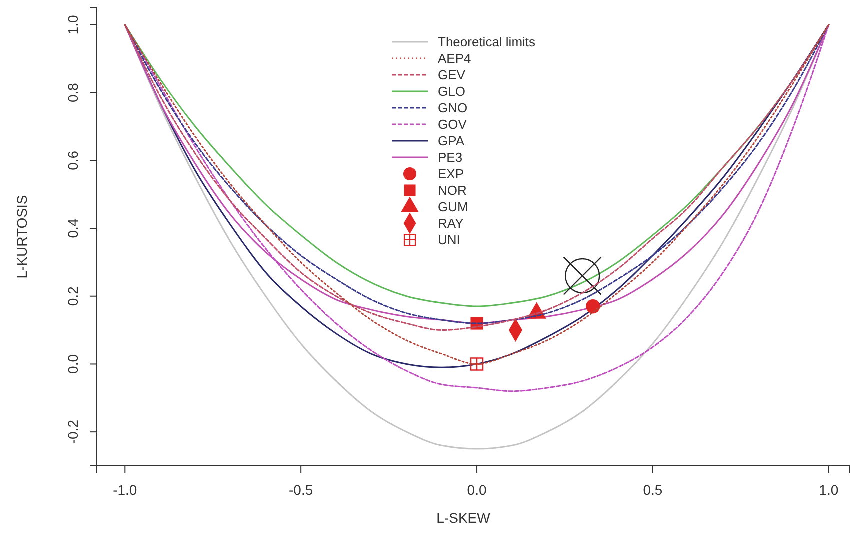 The width and height of the screenshot is (850, 556). Describe the element at coordinates (453, 108) in the screenshot. I see `legend-label: GNO` at that location.